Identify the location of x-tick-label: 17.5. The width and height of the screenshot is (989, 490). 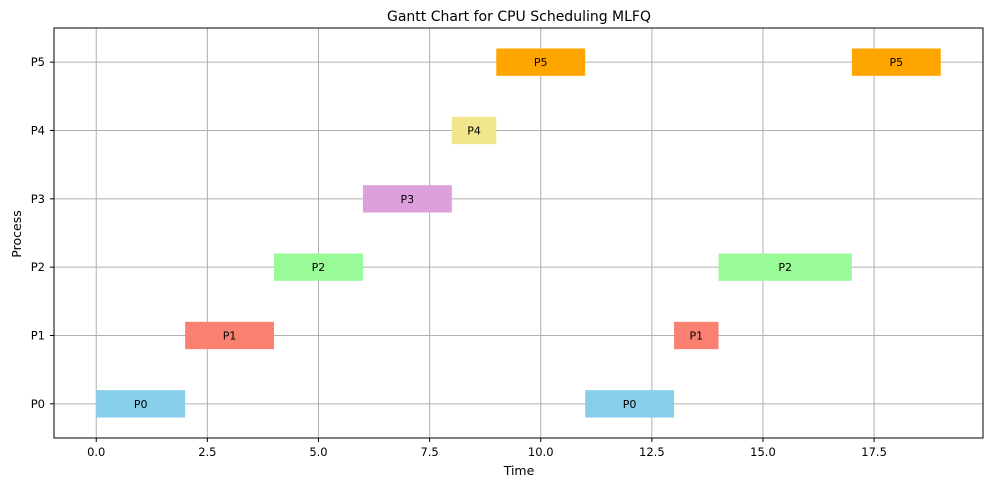
(874, 452).